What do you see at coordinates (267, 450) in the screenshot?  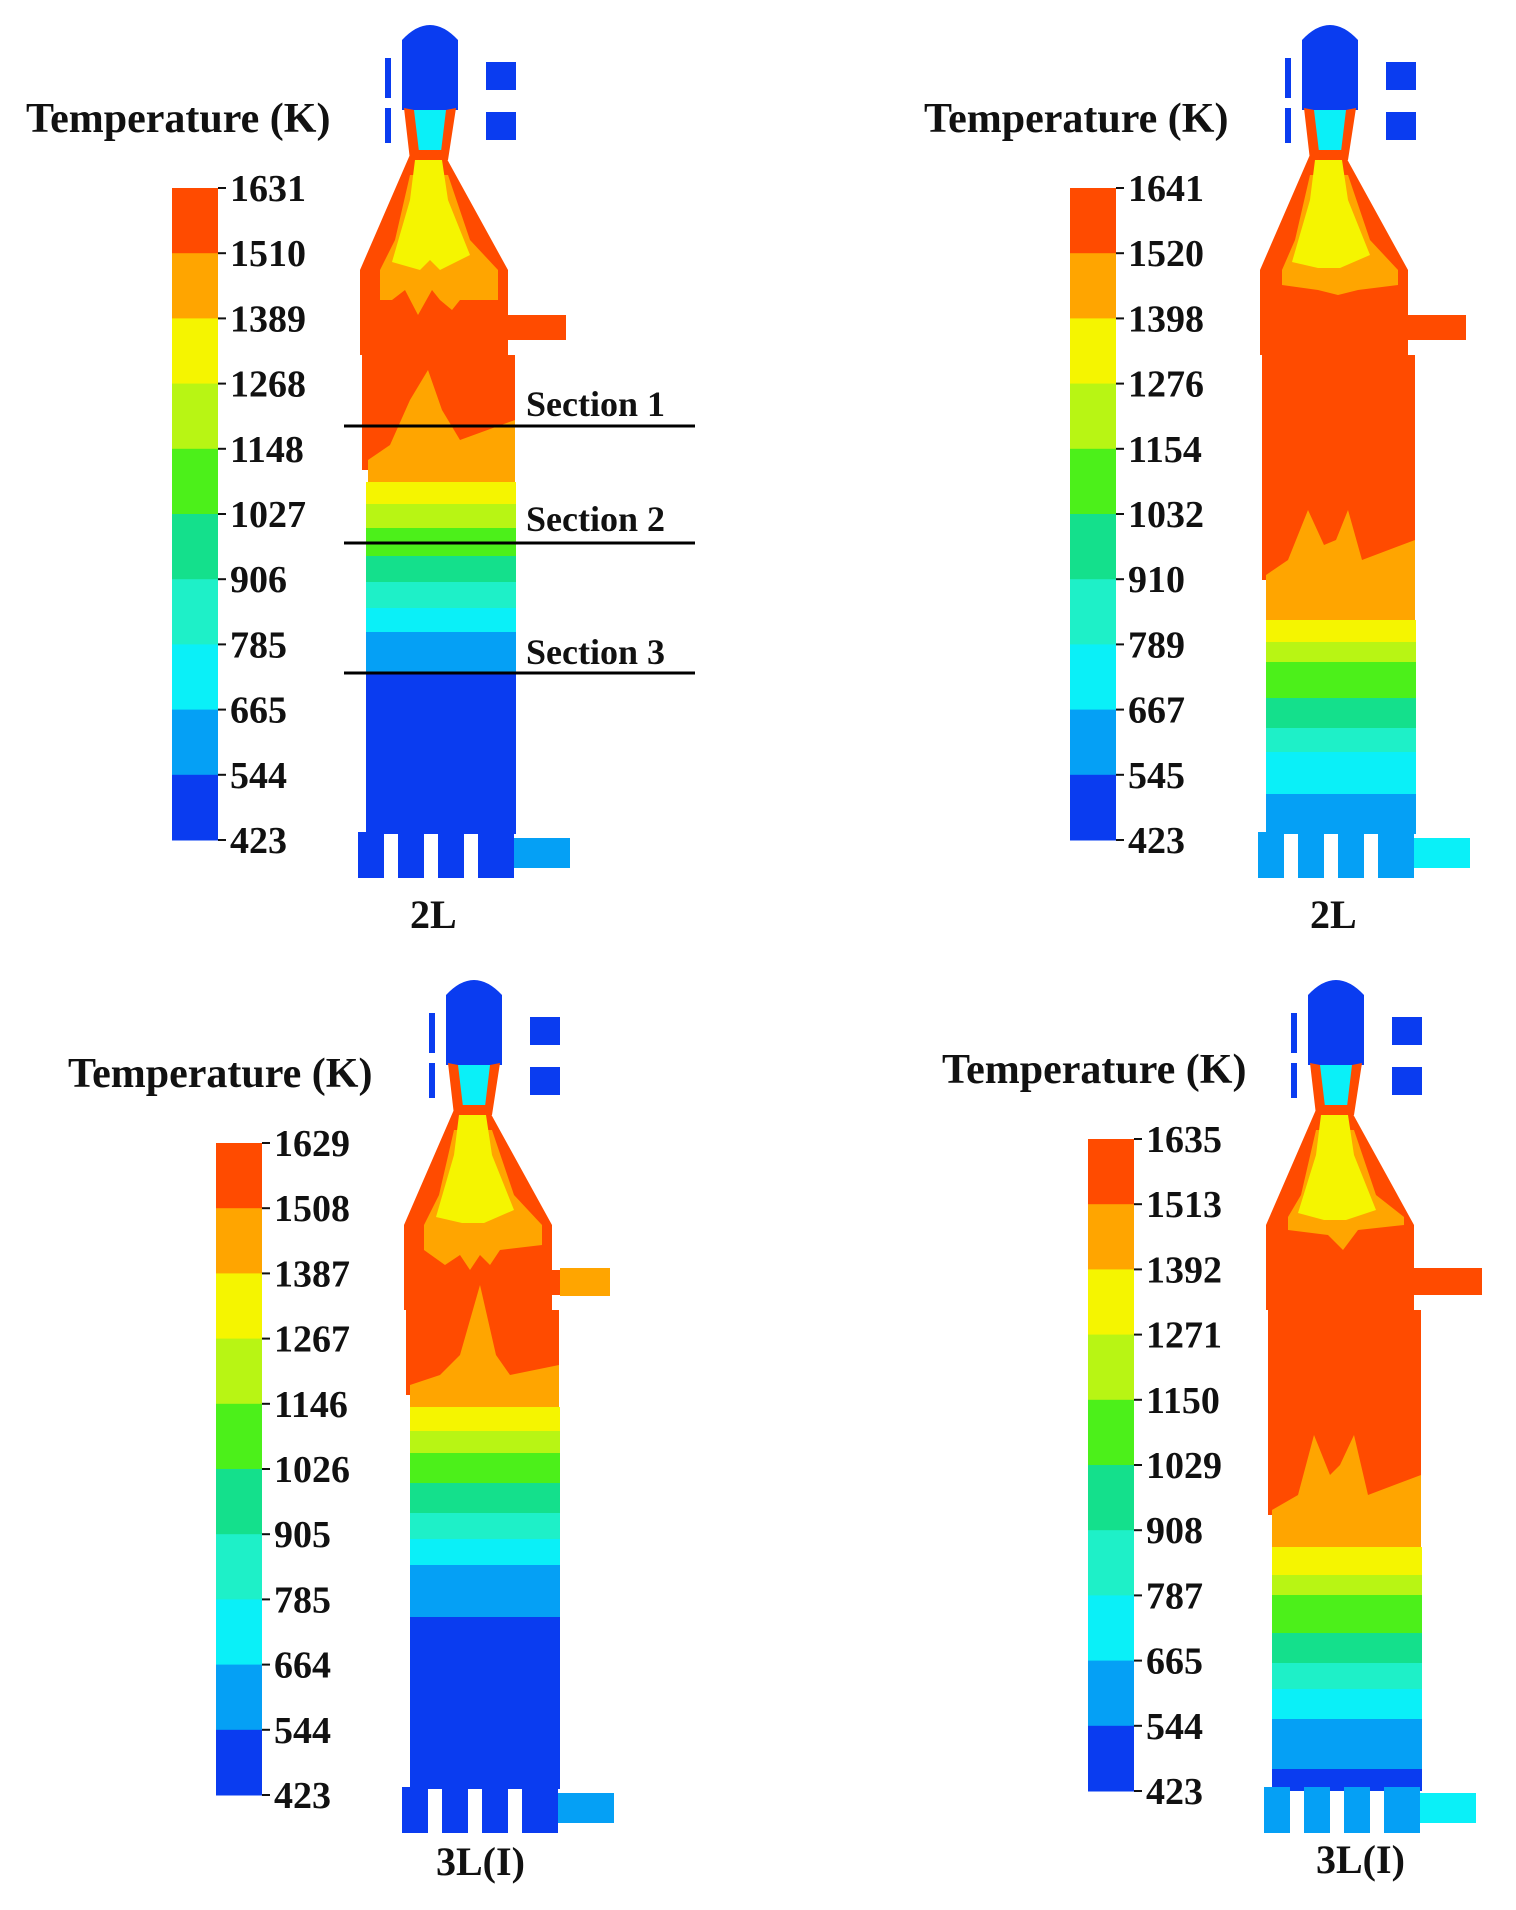 I see `colorbar-tick-label: 1148` at bounding box center [267, 450].